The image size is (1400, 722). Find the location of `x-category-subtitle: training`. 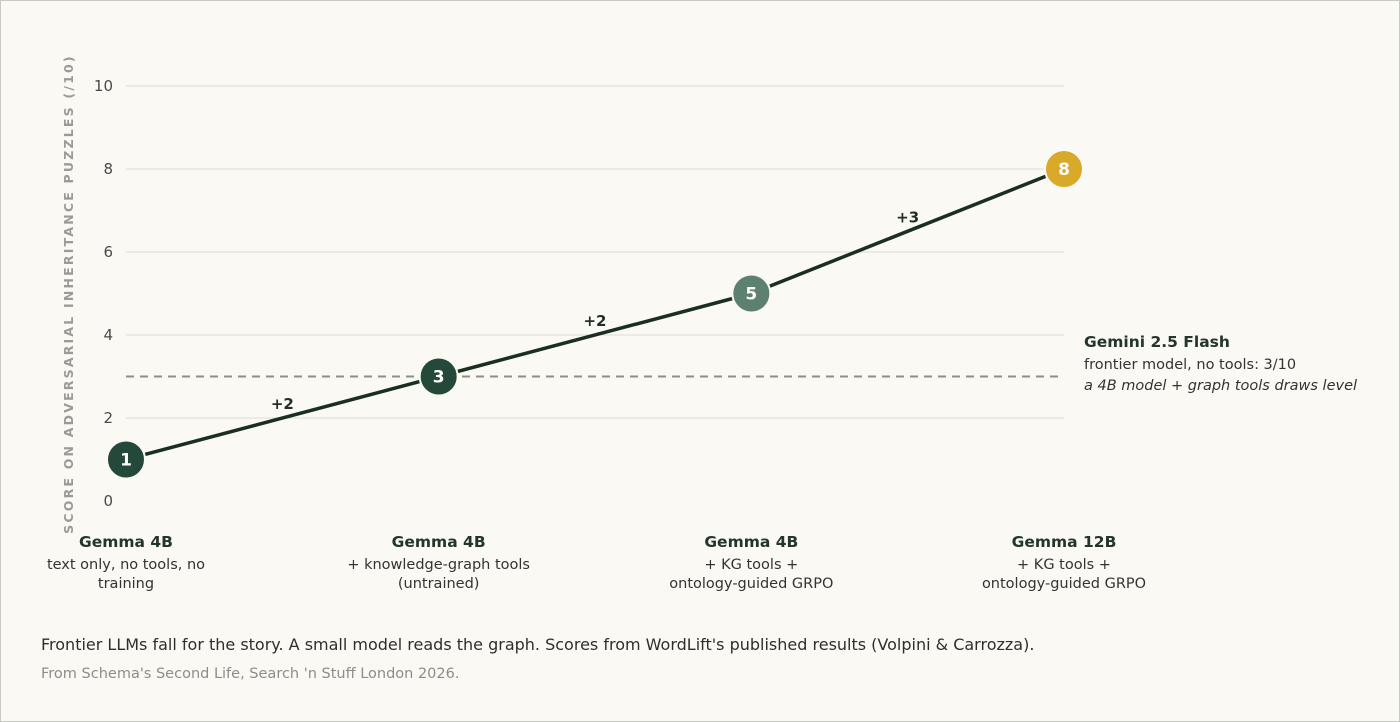

x-category-subtitle: training is located at coordinates (126, 584).